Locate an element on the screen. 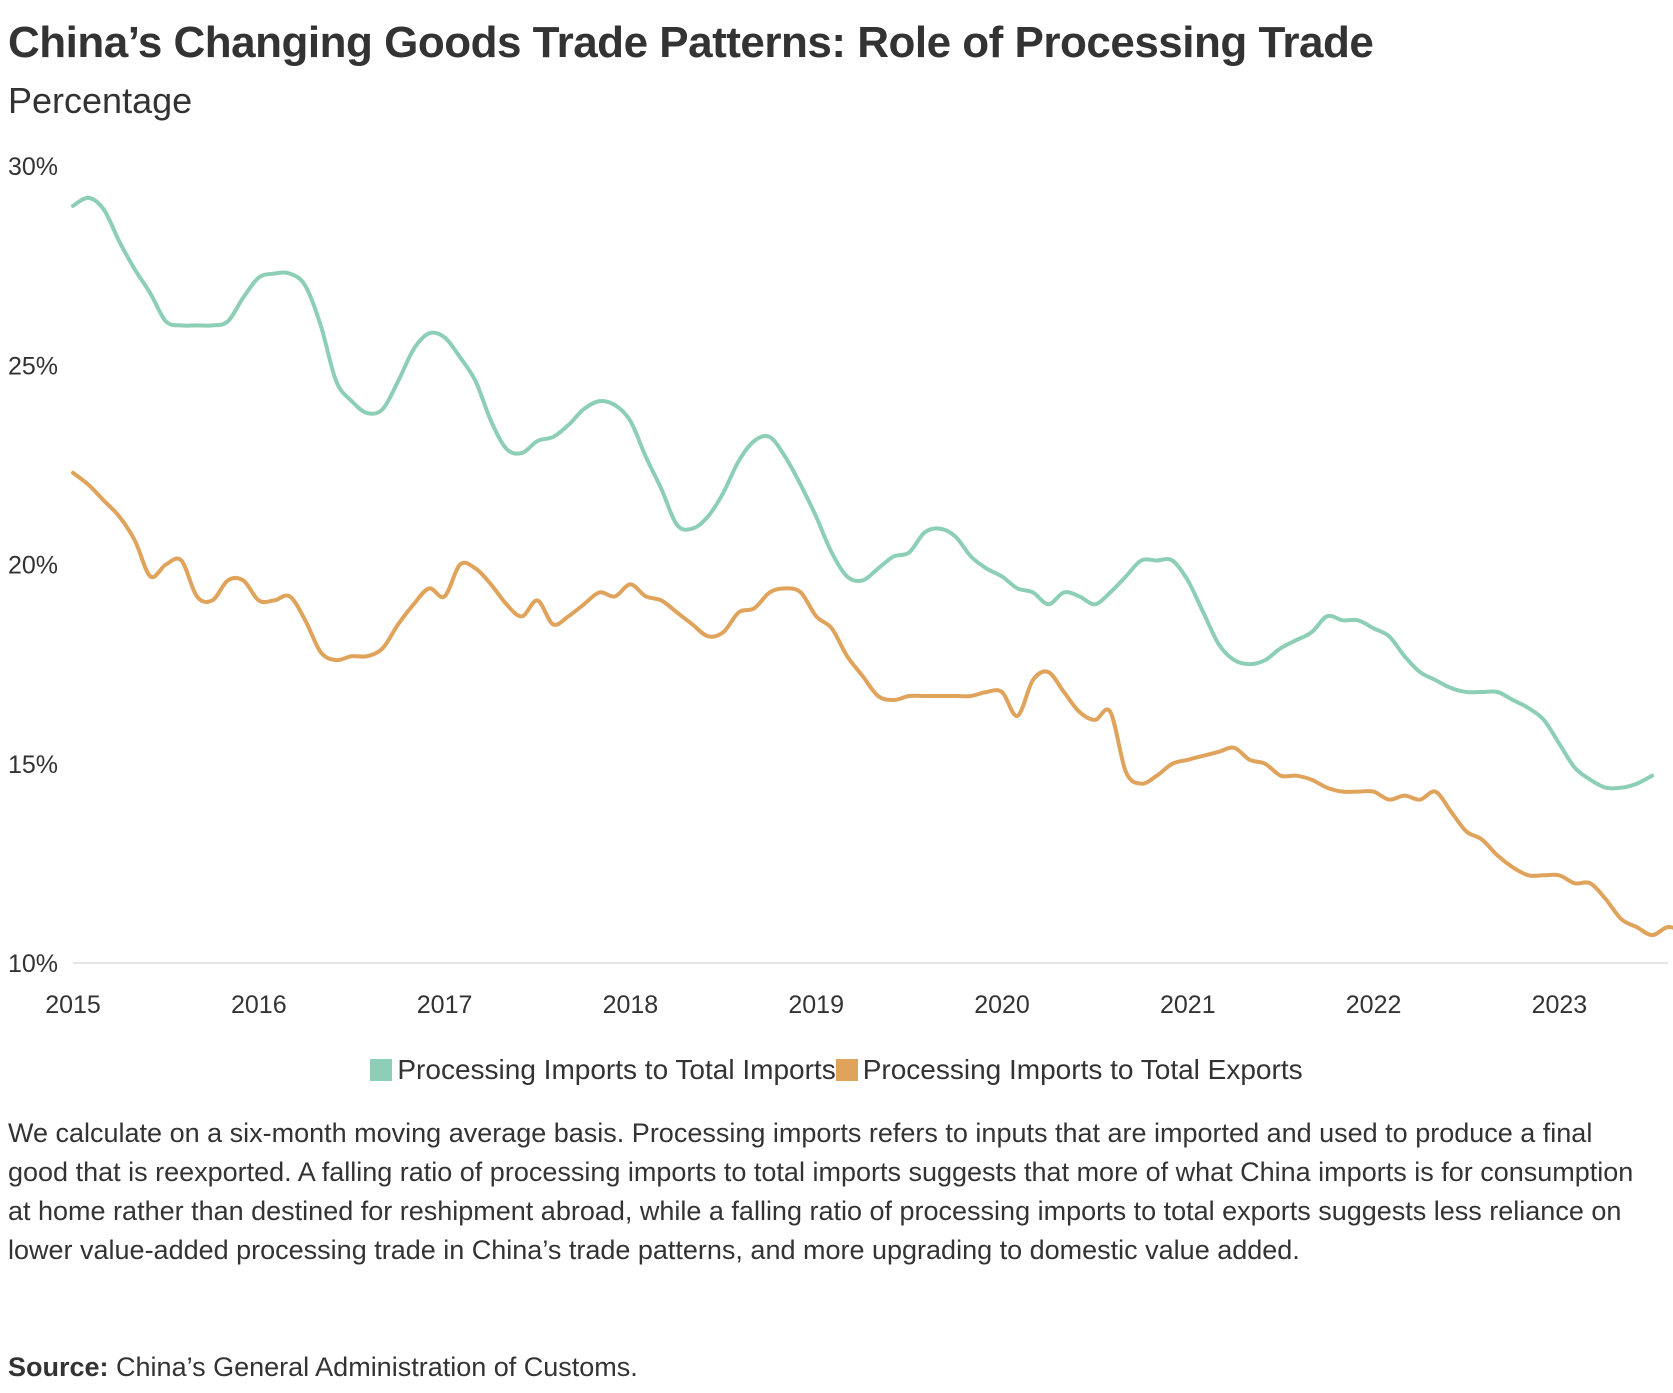 Image resolution: width=1673 pixels, height=1393 pixels. y-tick-label: 20% is located at coordinates (33, 566).